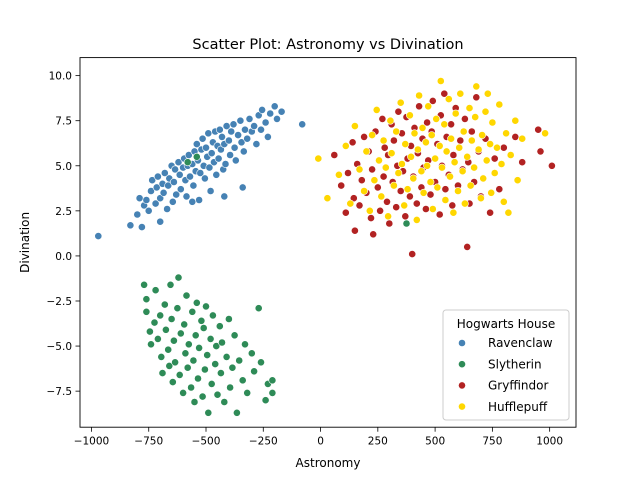 This screenshot has width=640, height=480. I want to click on legend-entries: Ravenclaw Slytherin Gryffindor Hufflepuff, so click(505, 375).